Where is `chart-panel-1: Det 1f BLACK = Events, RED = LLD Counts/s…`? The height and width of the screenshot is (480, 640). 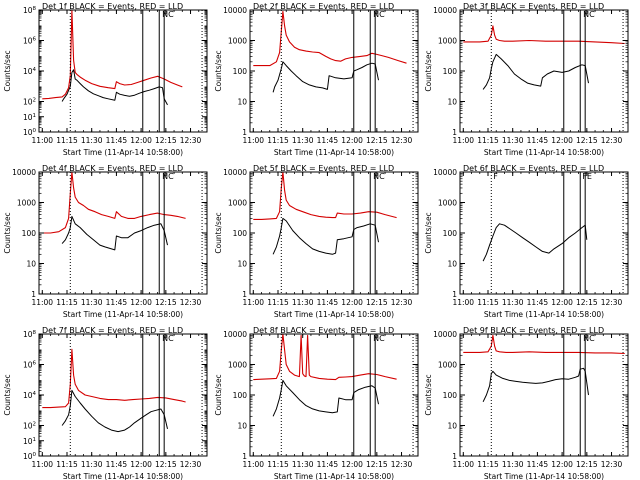 chart-panel-1: Det 1f BLACK = Events, RED = LLD Counts/s… is located at coordinates (105, 79).